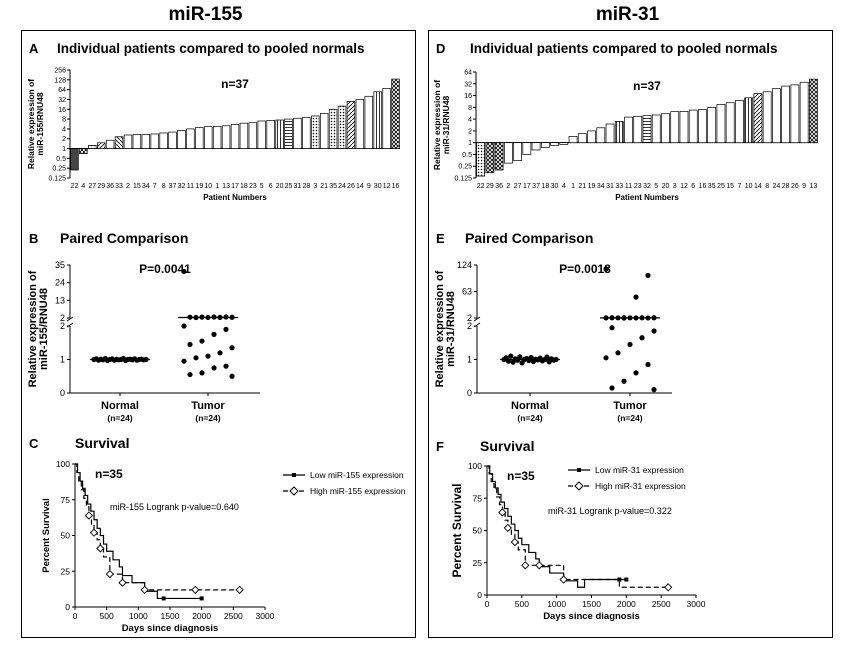 The height and width of the screenshot is (646, 842). Describe the element at coordinates (235, 197) in the screenshot. I see `x-axis-label-A: Patient Numbers` at that location.